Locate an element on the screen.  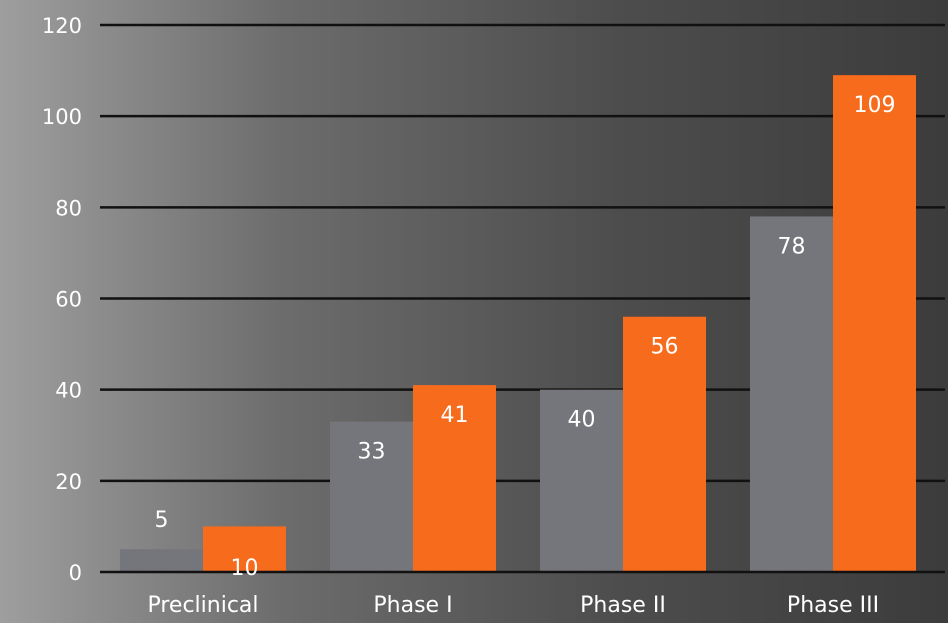
y-tick-label: 120 is located at coordinates (62, 26).